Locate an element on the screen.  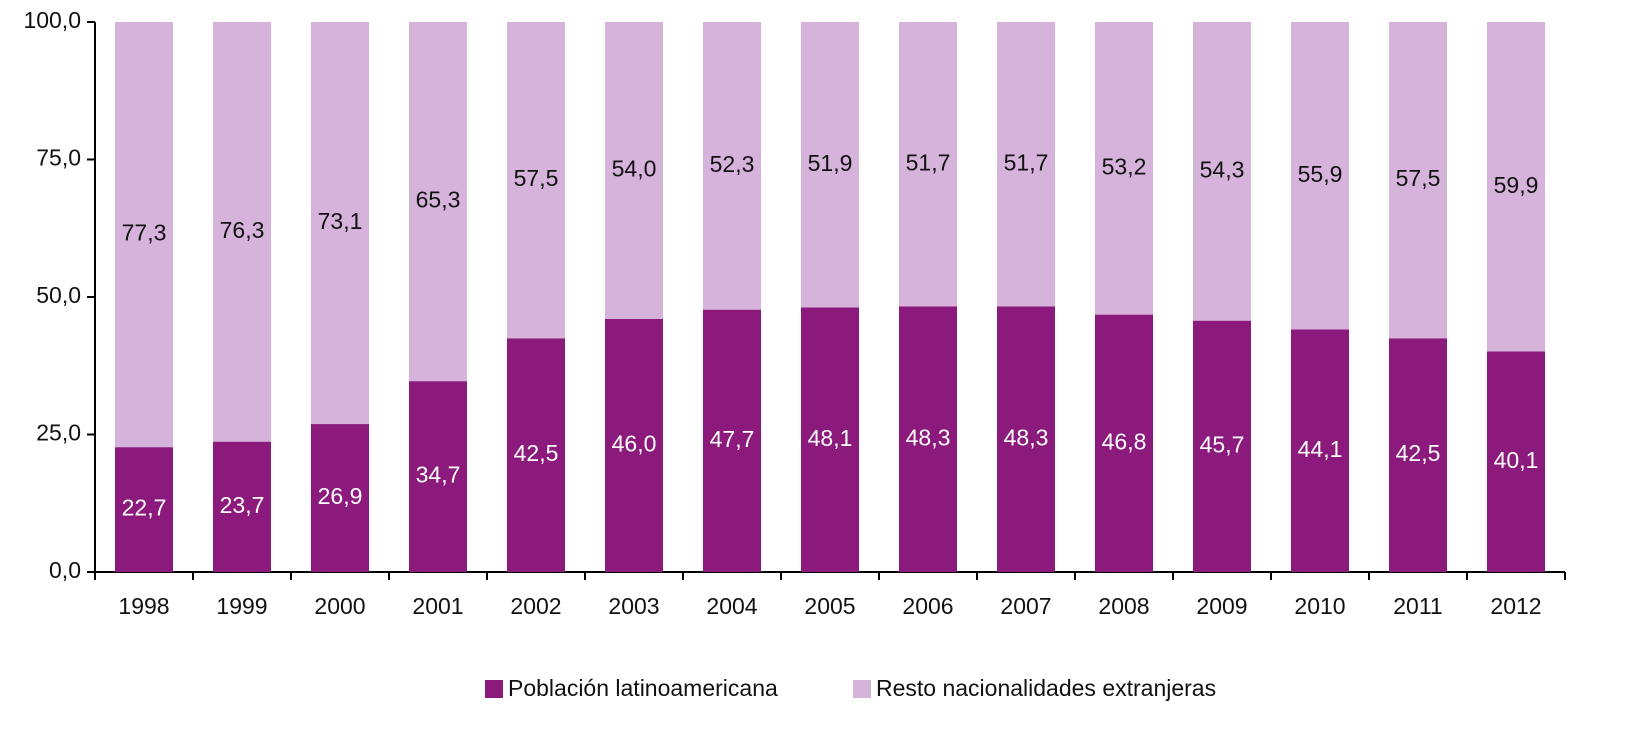
x-tick-label: 2006 is located at coordinates (927, 606).